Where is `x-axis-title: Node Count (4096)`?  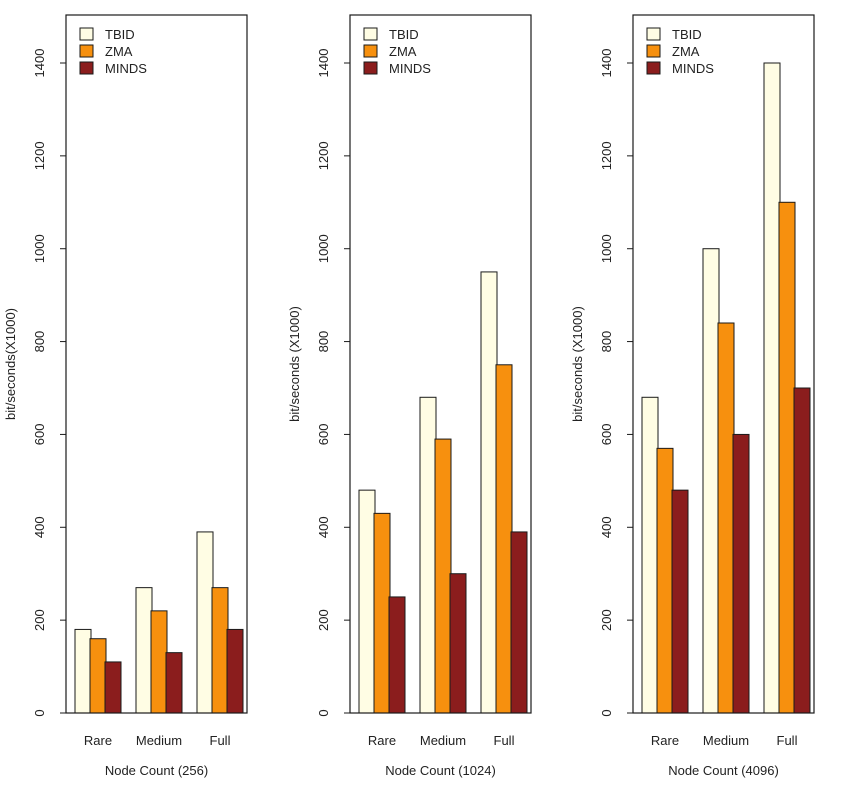 x-axis-title: Node Count (4096) is located at coordinates (723, 770).